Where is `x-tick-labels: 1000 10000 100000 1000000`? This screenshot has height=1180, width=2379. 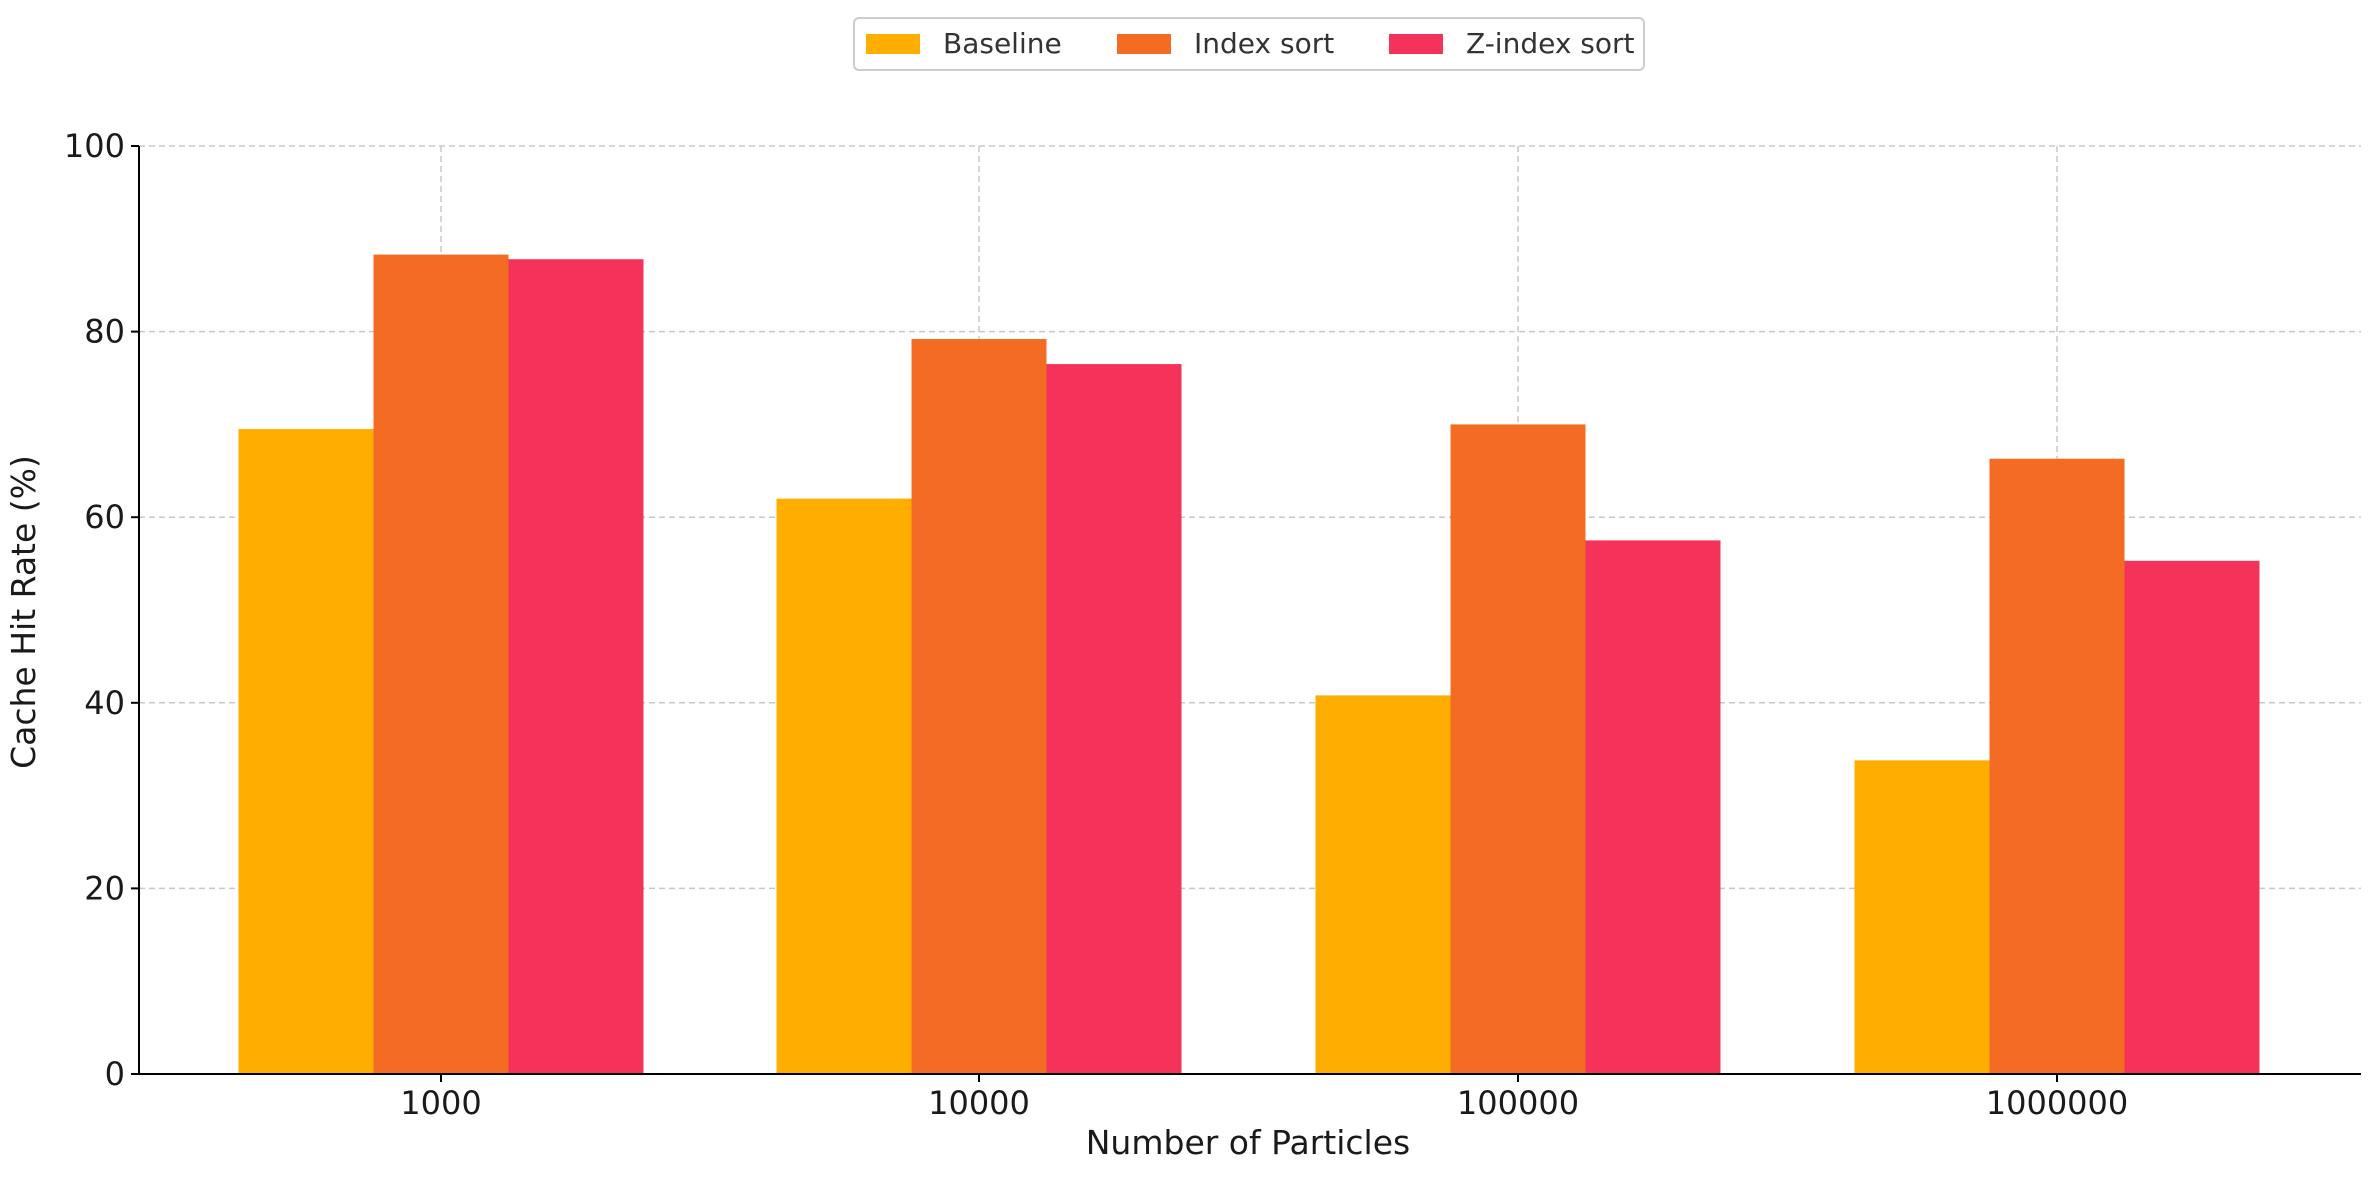 x-tick-labels: 1000 10000 100000 1000000 is located at coordinates (1264, 1103).